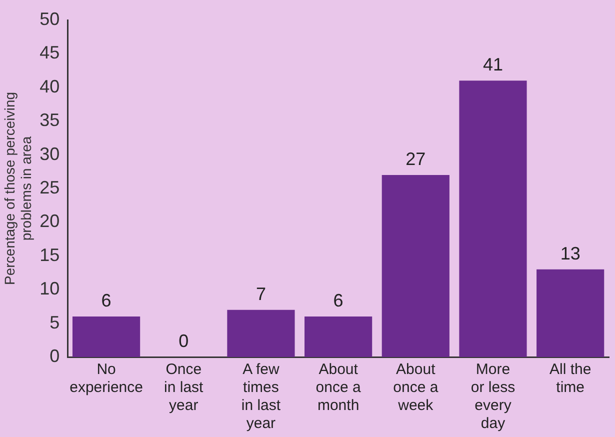  I want to click on y-tick-label: 15, so click(50, 254).